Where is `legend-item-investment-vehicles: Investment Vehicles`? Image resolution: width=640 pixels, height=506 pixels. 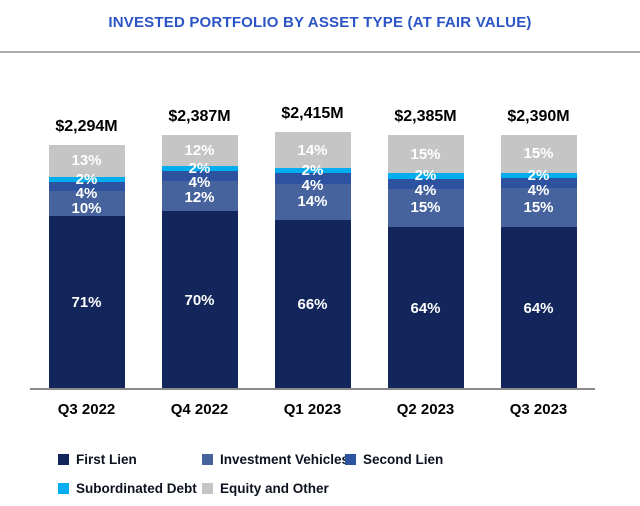 legend-item-investment-vehicles: Investment Vehicles is located at coordinates (275, 459).